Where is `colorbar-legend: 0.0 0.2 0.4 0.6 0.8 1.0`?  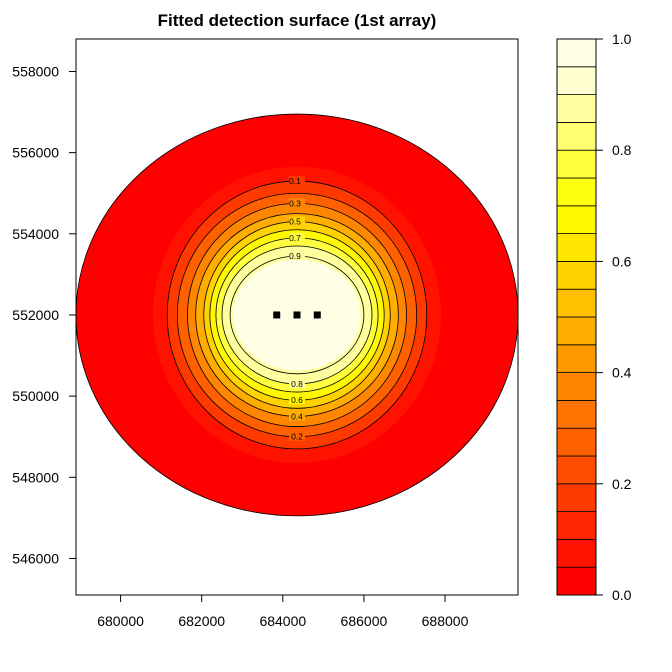 colorbar-legend: 0.0 0.2 0.4 0.6 0.8 1.0 is located at coordinates (594, 317).